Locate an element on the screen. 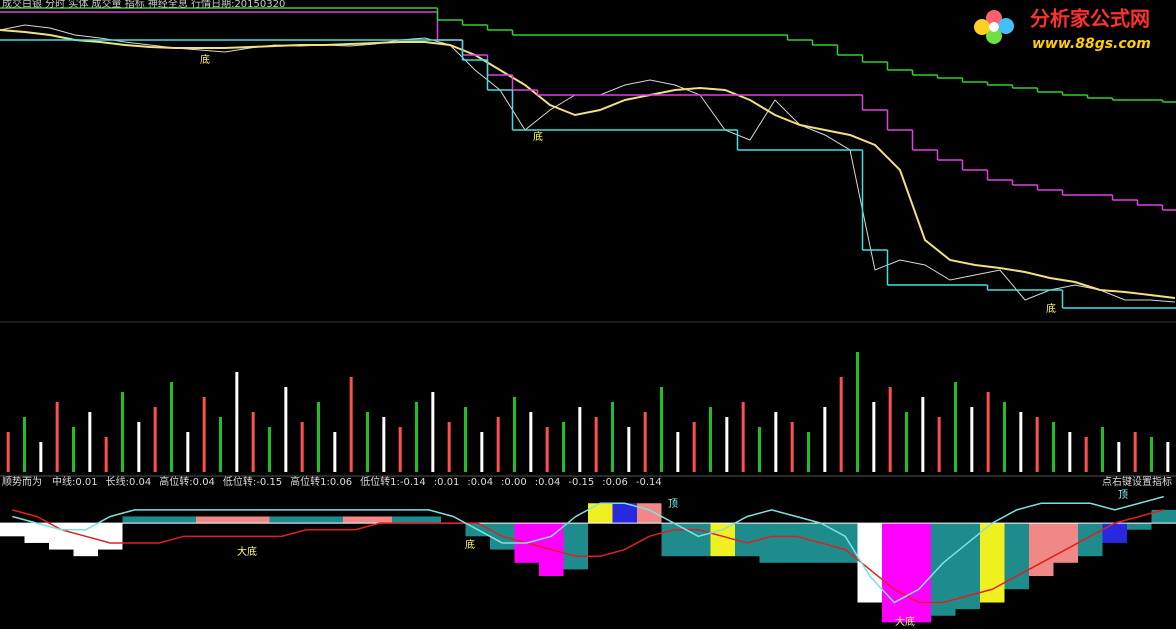  indicator-value: :0.04 is located at coordinates (480, 482).